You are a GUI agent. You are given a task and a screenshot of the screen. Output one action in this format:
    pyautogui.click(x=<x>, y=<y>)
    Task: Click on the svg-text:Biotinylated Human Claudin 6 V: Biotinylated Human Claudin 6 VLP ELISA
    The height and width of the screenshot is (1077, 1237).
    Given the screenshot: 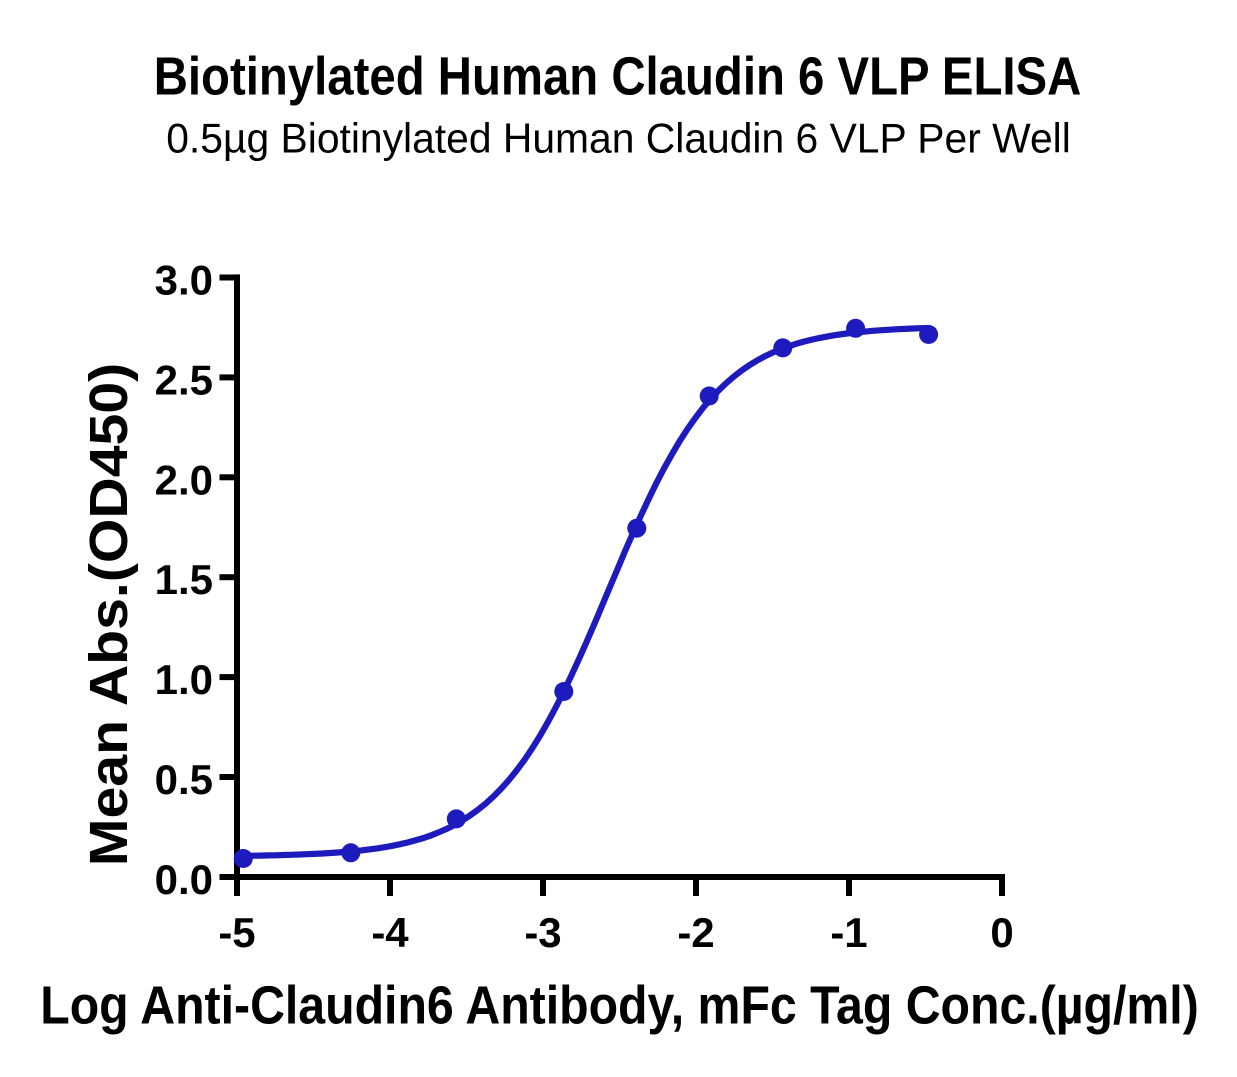 What is the action you would take?
    pyautogui.click(x=618, y=76)
    